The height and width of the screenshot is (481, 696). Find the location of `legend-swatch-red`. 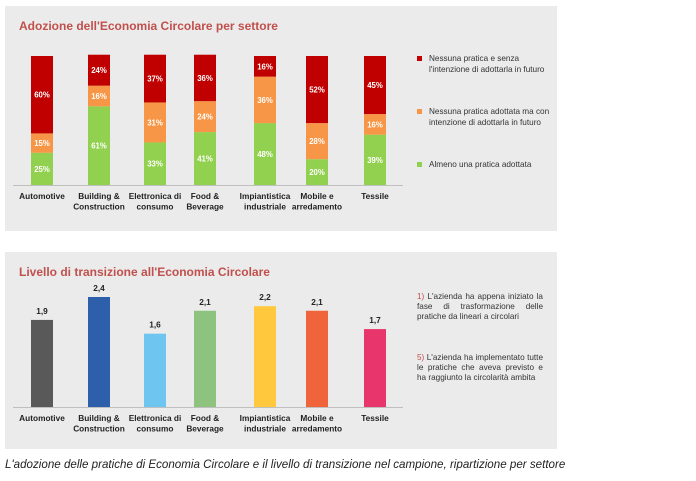

legend-swatch-red is located at coordinates (419, 58).